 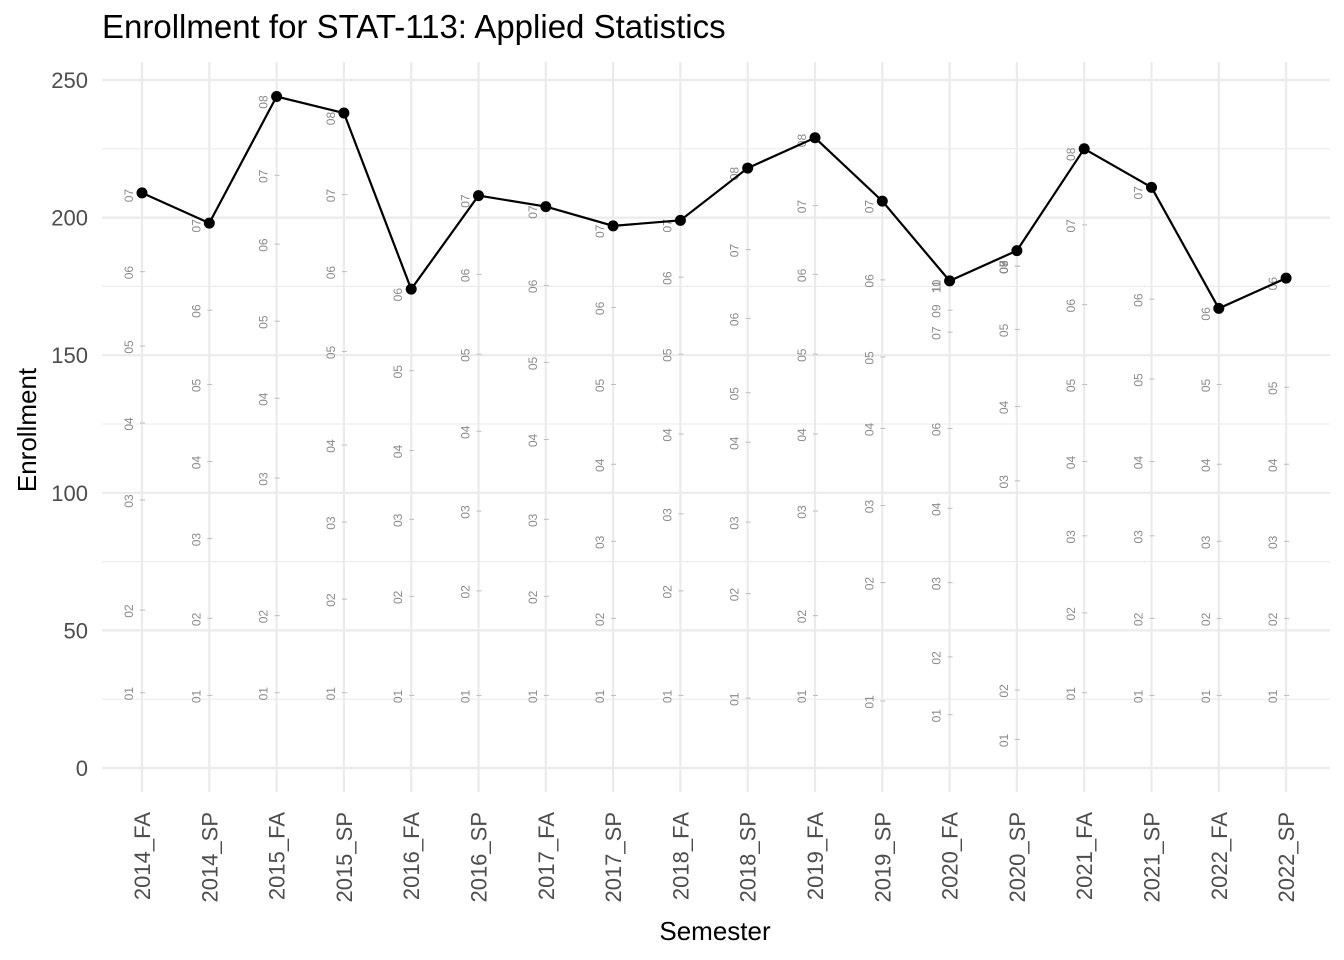 I want to click on x-tick-label: 2015_FA, so click(x=277, y=856).